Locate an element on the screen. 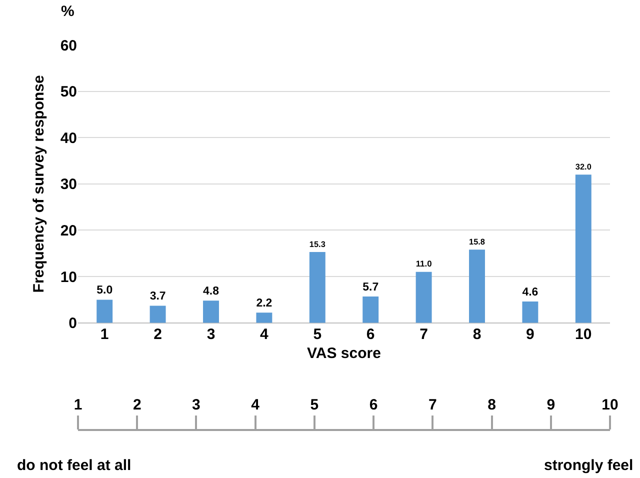 The width and height of the screenshot is (640, 478). x-tick-label: 9 is located at coordinates (530, 334).